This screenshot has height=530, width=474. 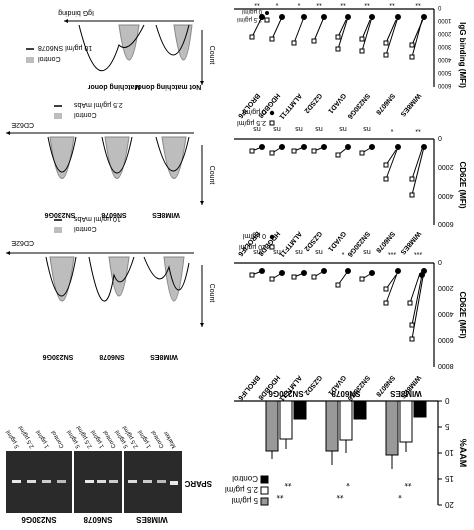 I want to click on hist-3-legend: Control 10 µg/ml SN6078, so click(x=59, y=53).